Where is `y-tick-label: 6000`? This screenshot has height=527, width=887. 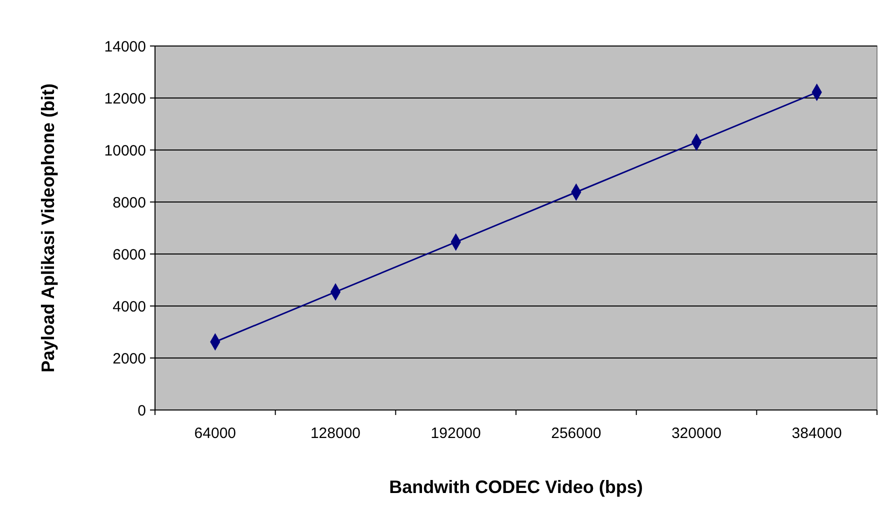
y-tick-label: 6000 is located at coordinates (129, 255).